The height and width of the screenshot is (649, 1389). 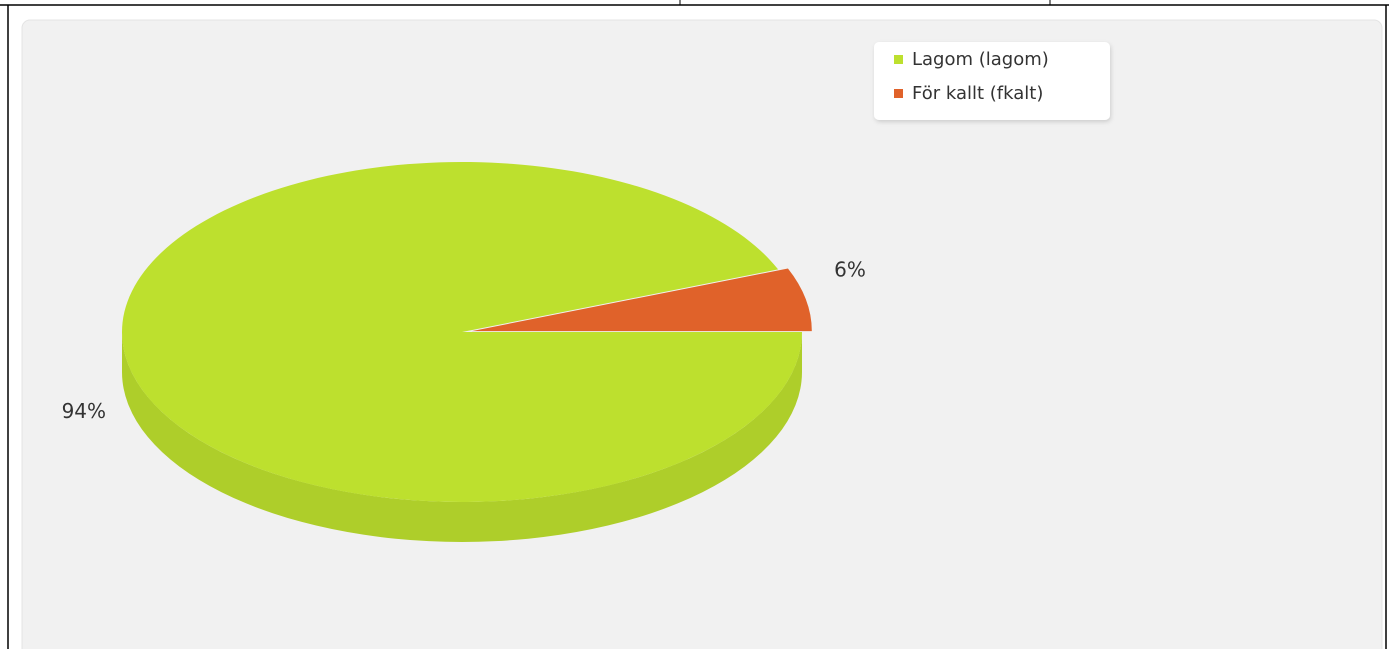 I want to click on pie-slice, so click(x=641, y=300).